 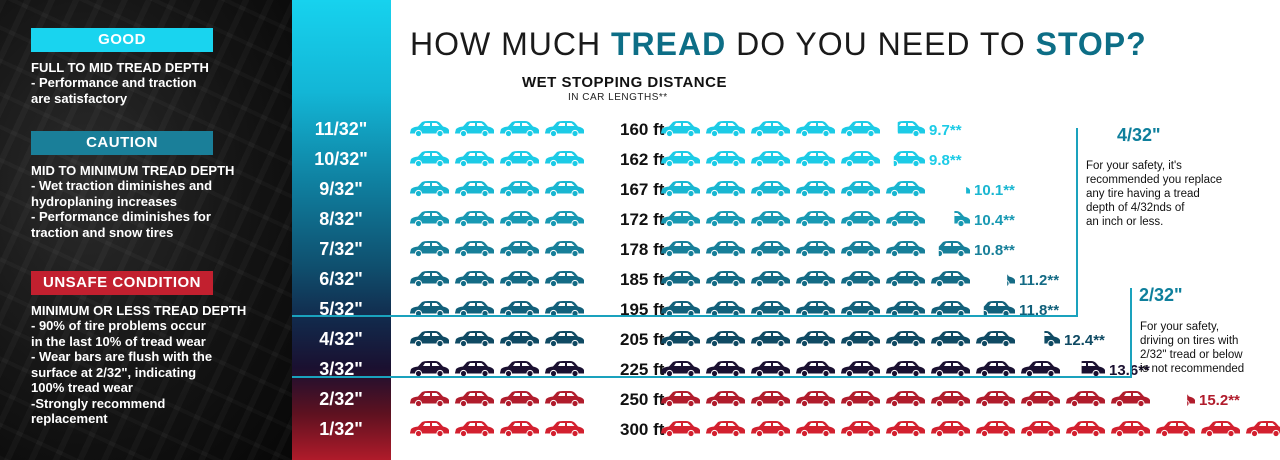 I want to click on tread-depth-label: 2/32", so click(x=341, y=399).